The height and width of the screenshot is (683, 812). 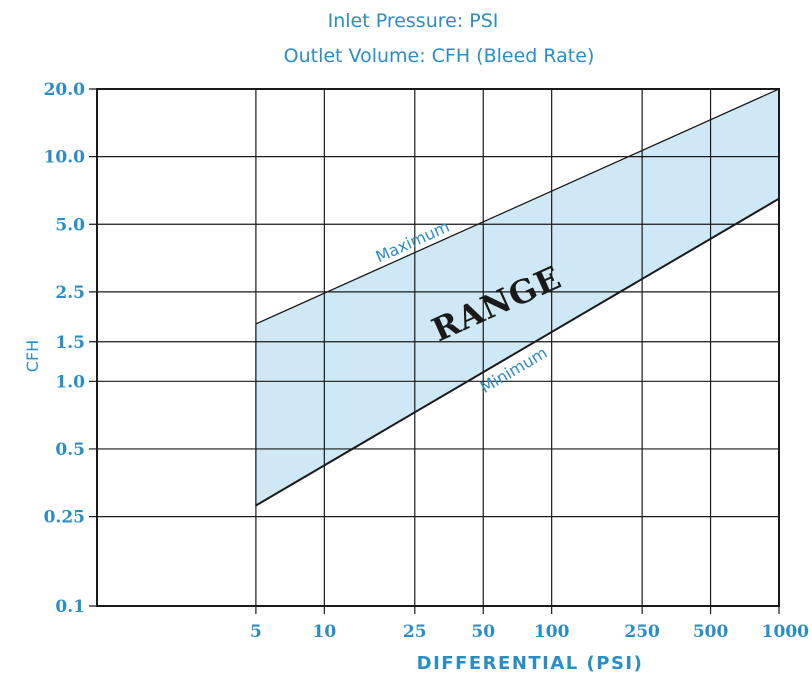 What do you see at coordinates (439, 56) in the screenshot?
I see `chart-subtitle: Outlet Volume: CFH (Bleed Rate)` at bounding box center [439, 56].